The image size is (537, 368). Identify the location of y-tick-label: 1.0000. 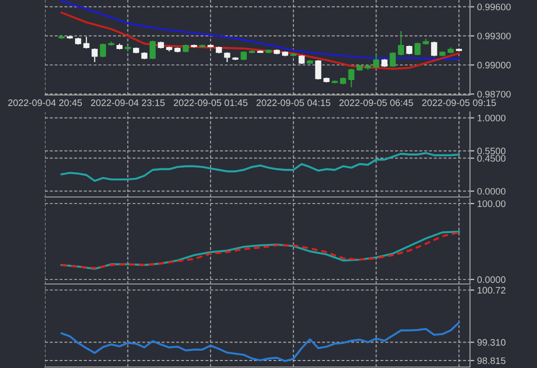
(492, 118).